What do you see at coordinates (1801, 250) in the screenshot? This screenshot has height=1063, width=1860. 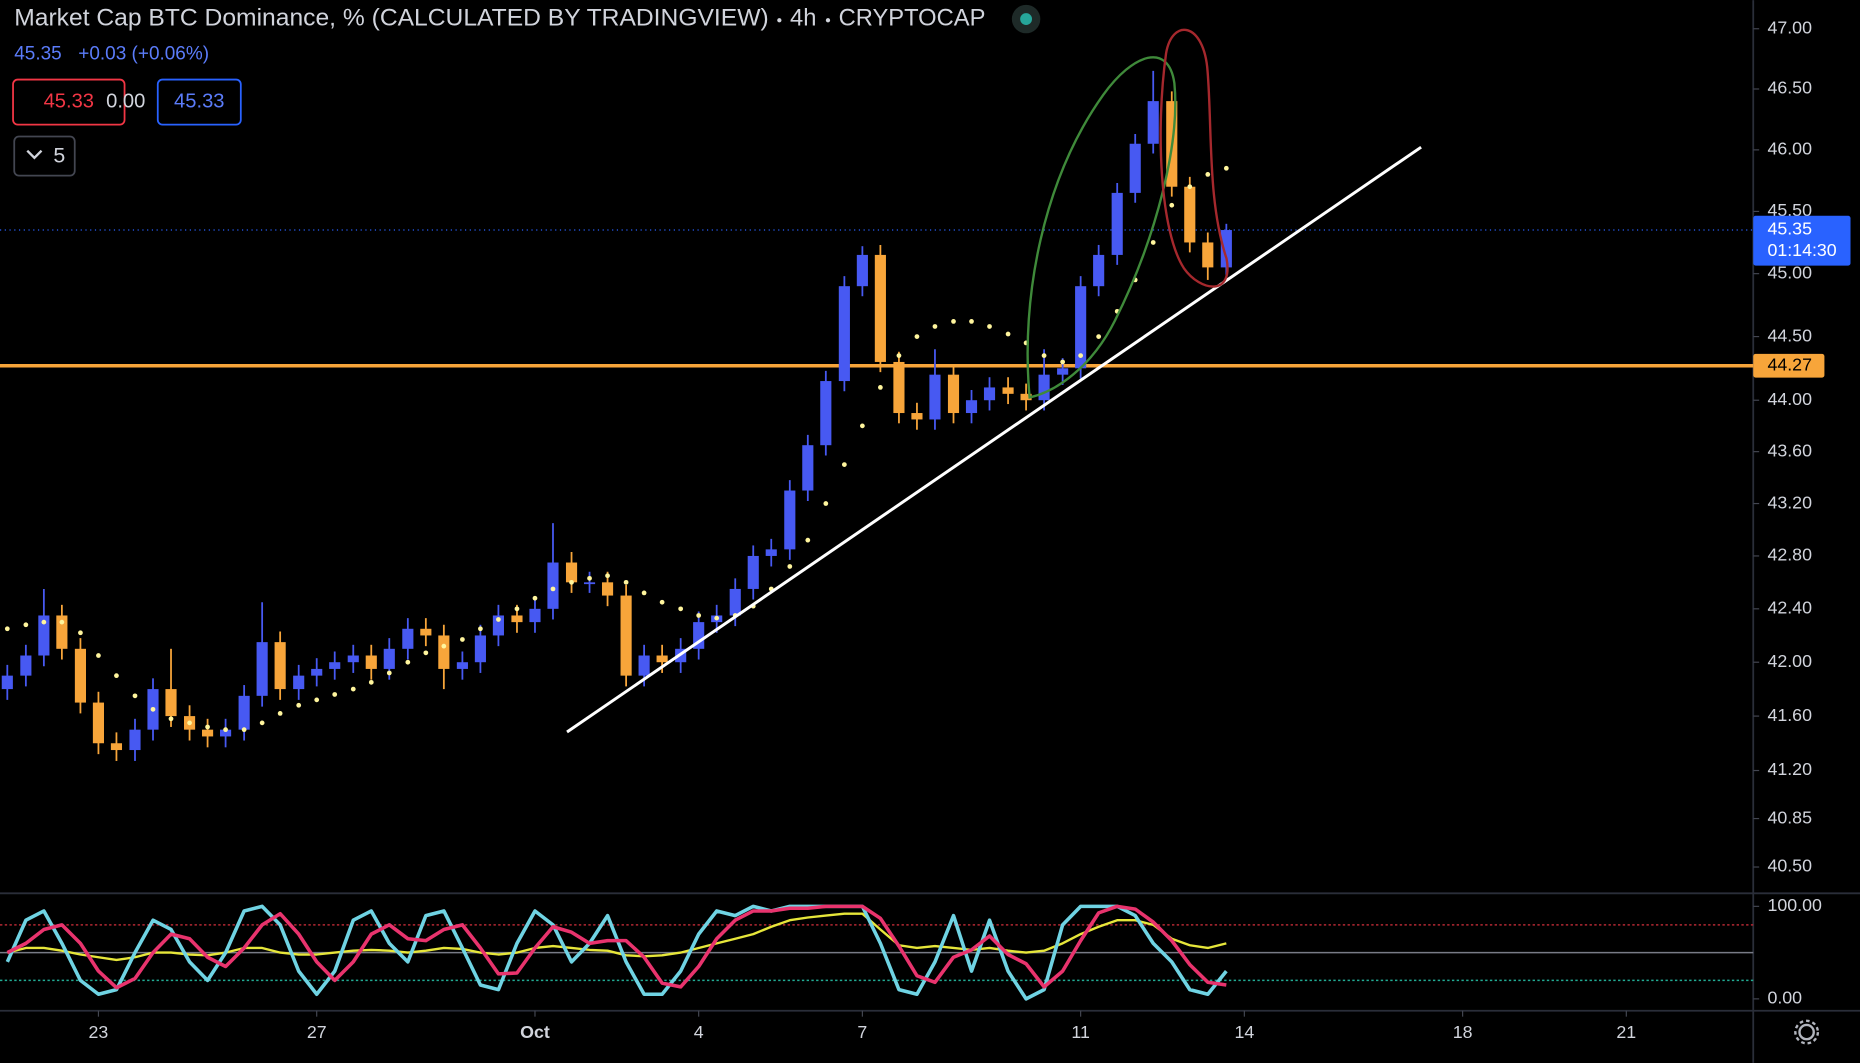 I see `countdown-label: 01:14:30` at bounding box center [1801, 250].